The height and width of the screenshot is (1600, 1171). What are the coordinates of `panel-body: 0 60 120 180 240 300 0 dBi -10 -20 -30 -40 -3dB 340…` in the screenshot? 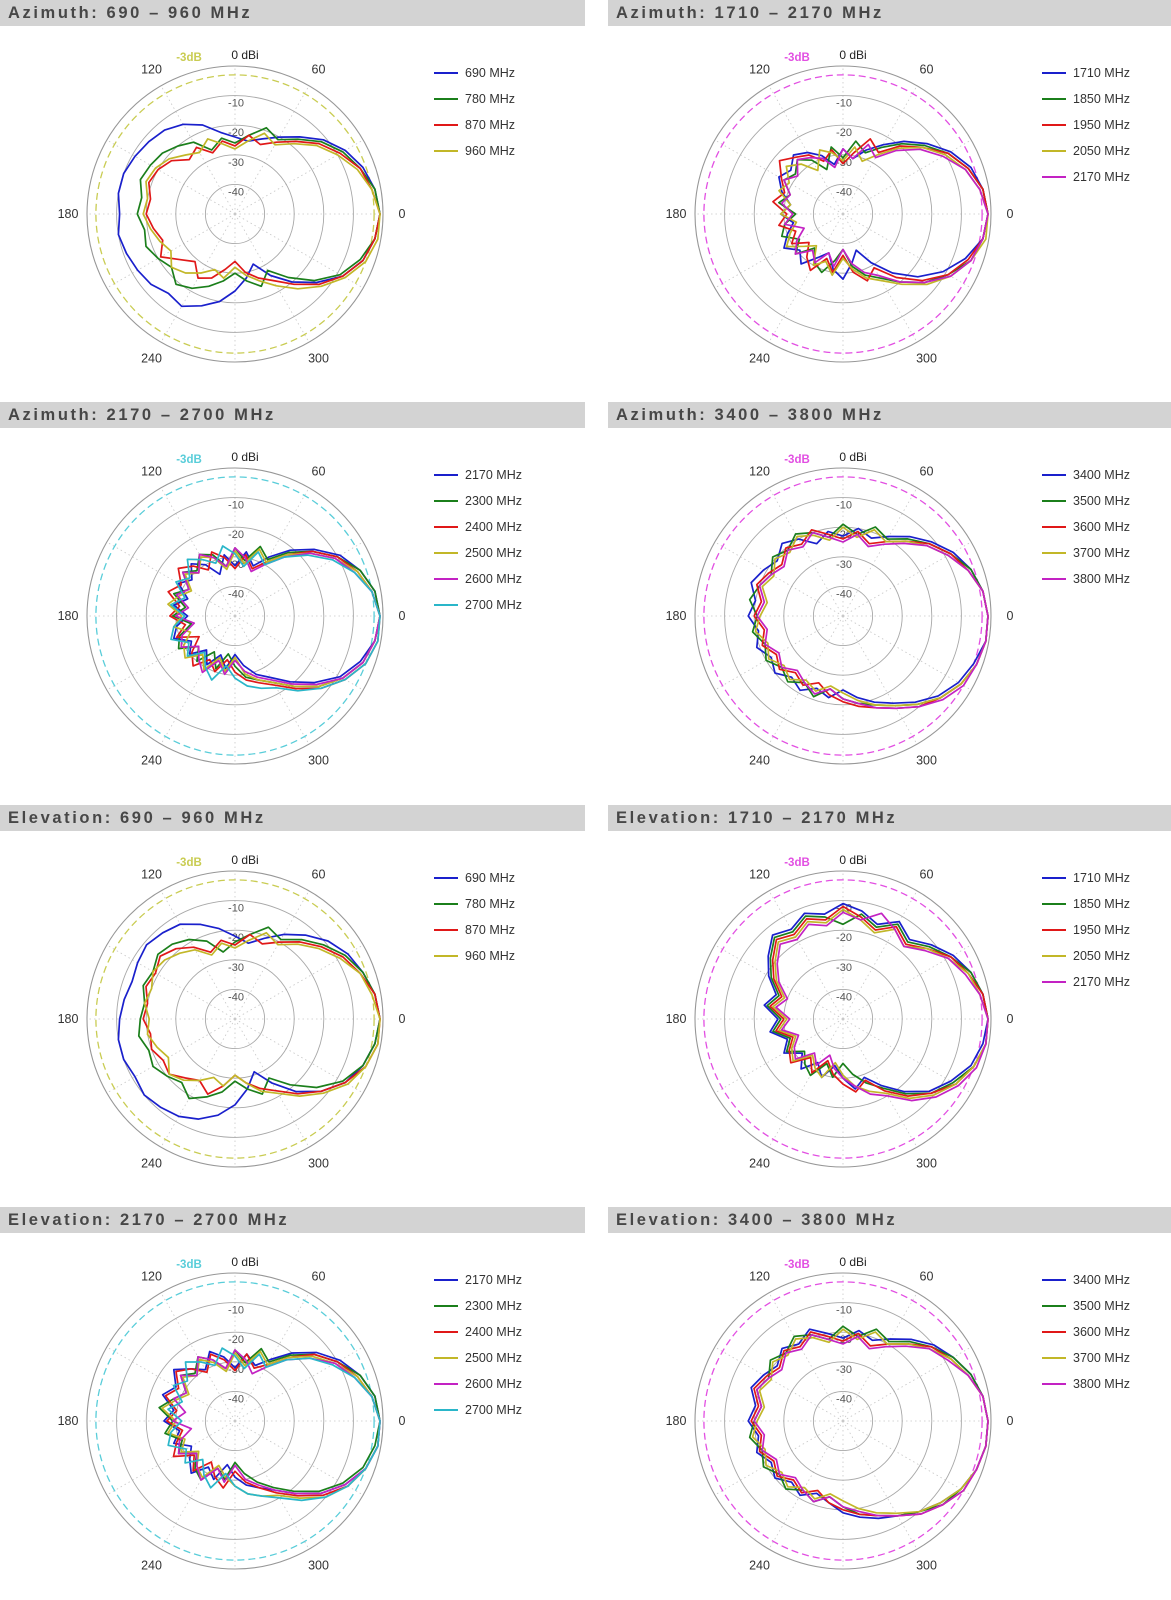 It's located at (889, 615).